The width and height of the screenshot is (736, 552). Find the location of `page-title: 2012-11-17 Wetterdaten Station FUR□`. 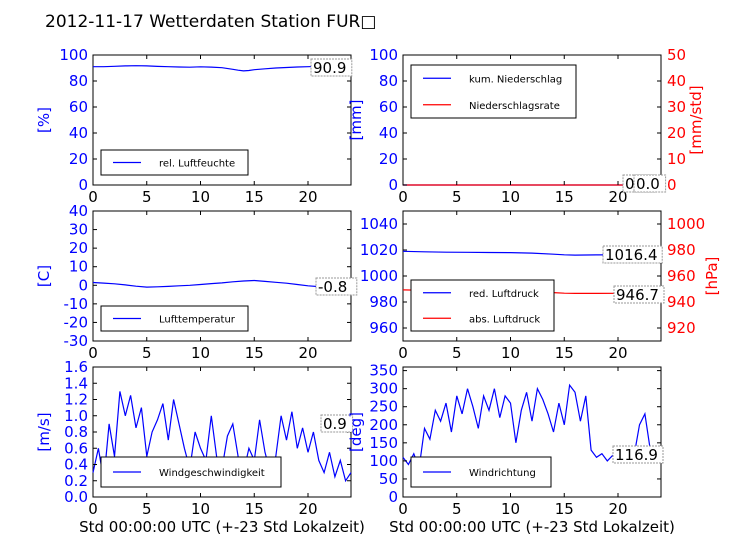

page-title: 2012-11-17 Wetterdaten Station FUR□ is located at coordinates (210, 22).